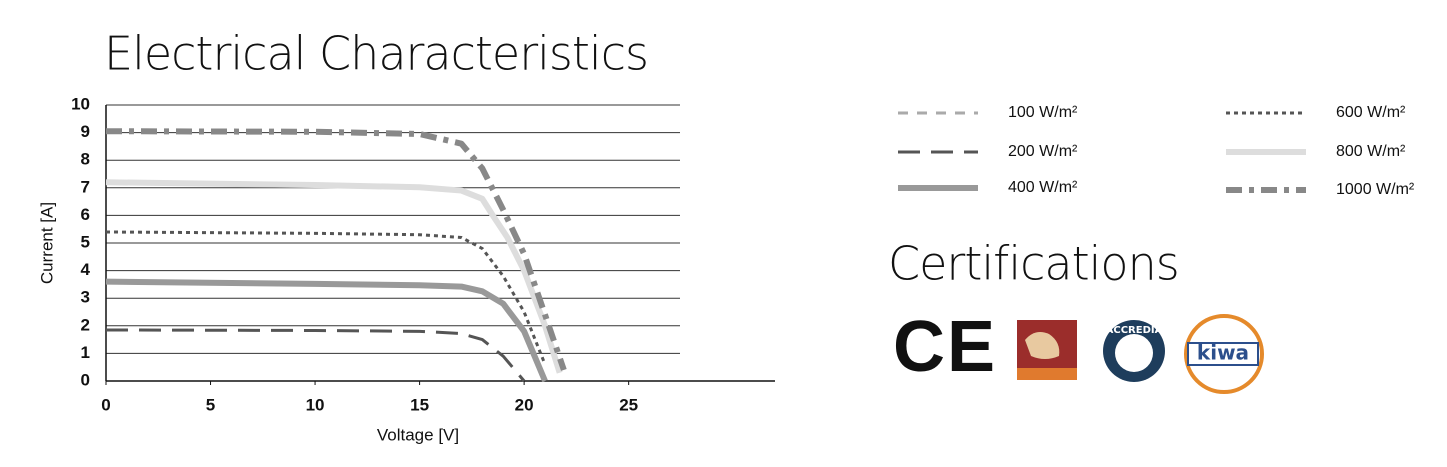 Image resolution: width=1447 pixels, height=467 pixels. What do you see at coordinates (418, 434) in the screenshot?
I see `x-axis-label: Voltage [V]` at bounding box center [418, 434].